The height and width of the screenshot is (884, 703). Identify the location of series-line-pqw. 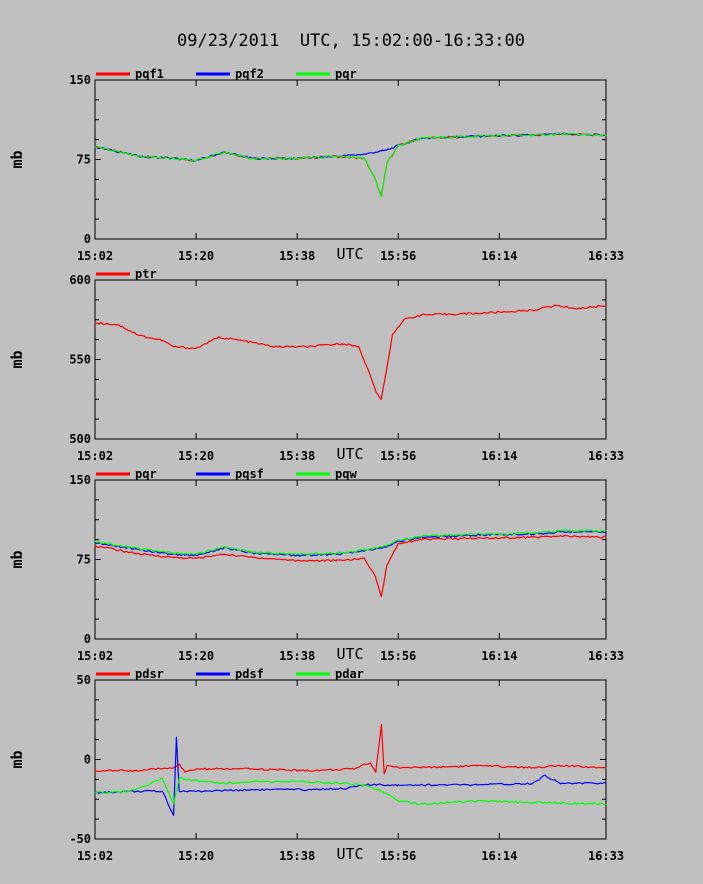
(350, 542).